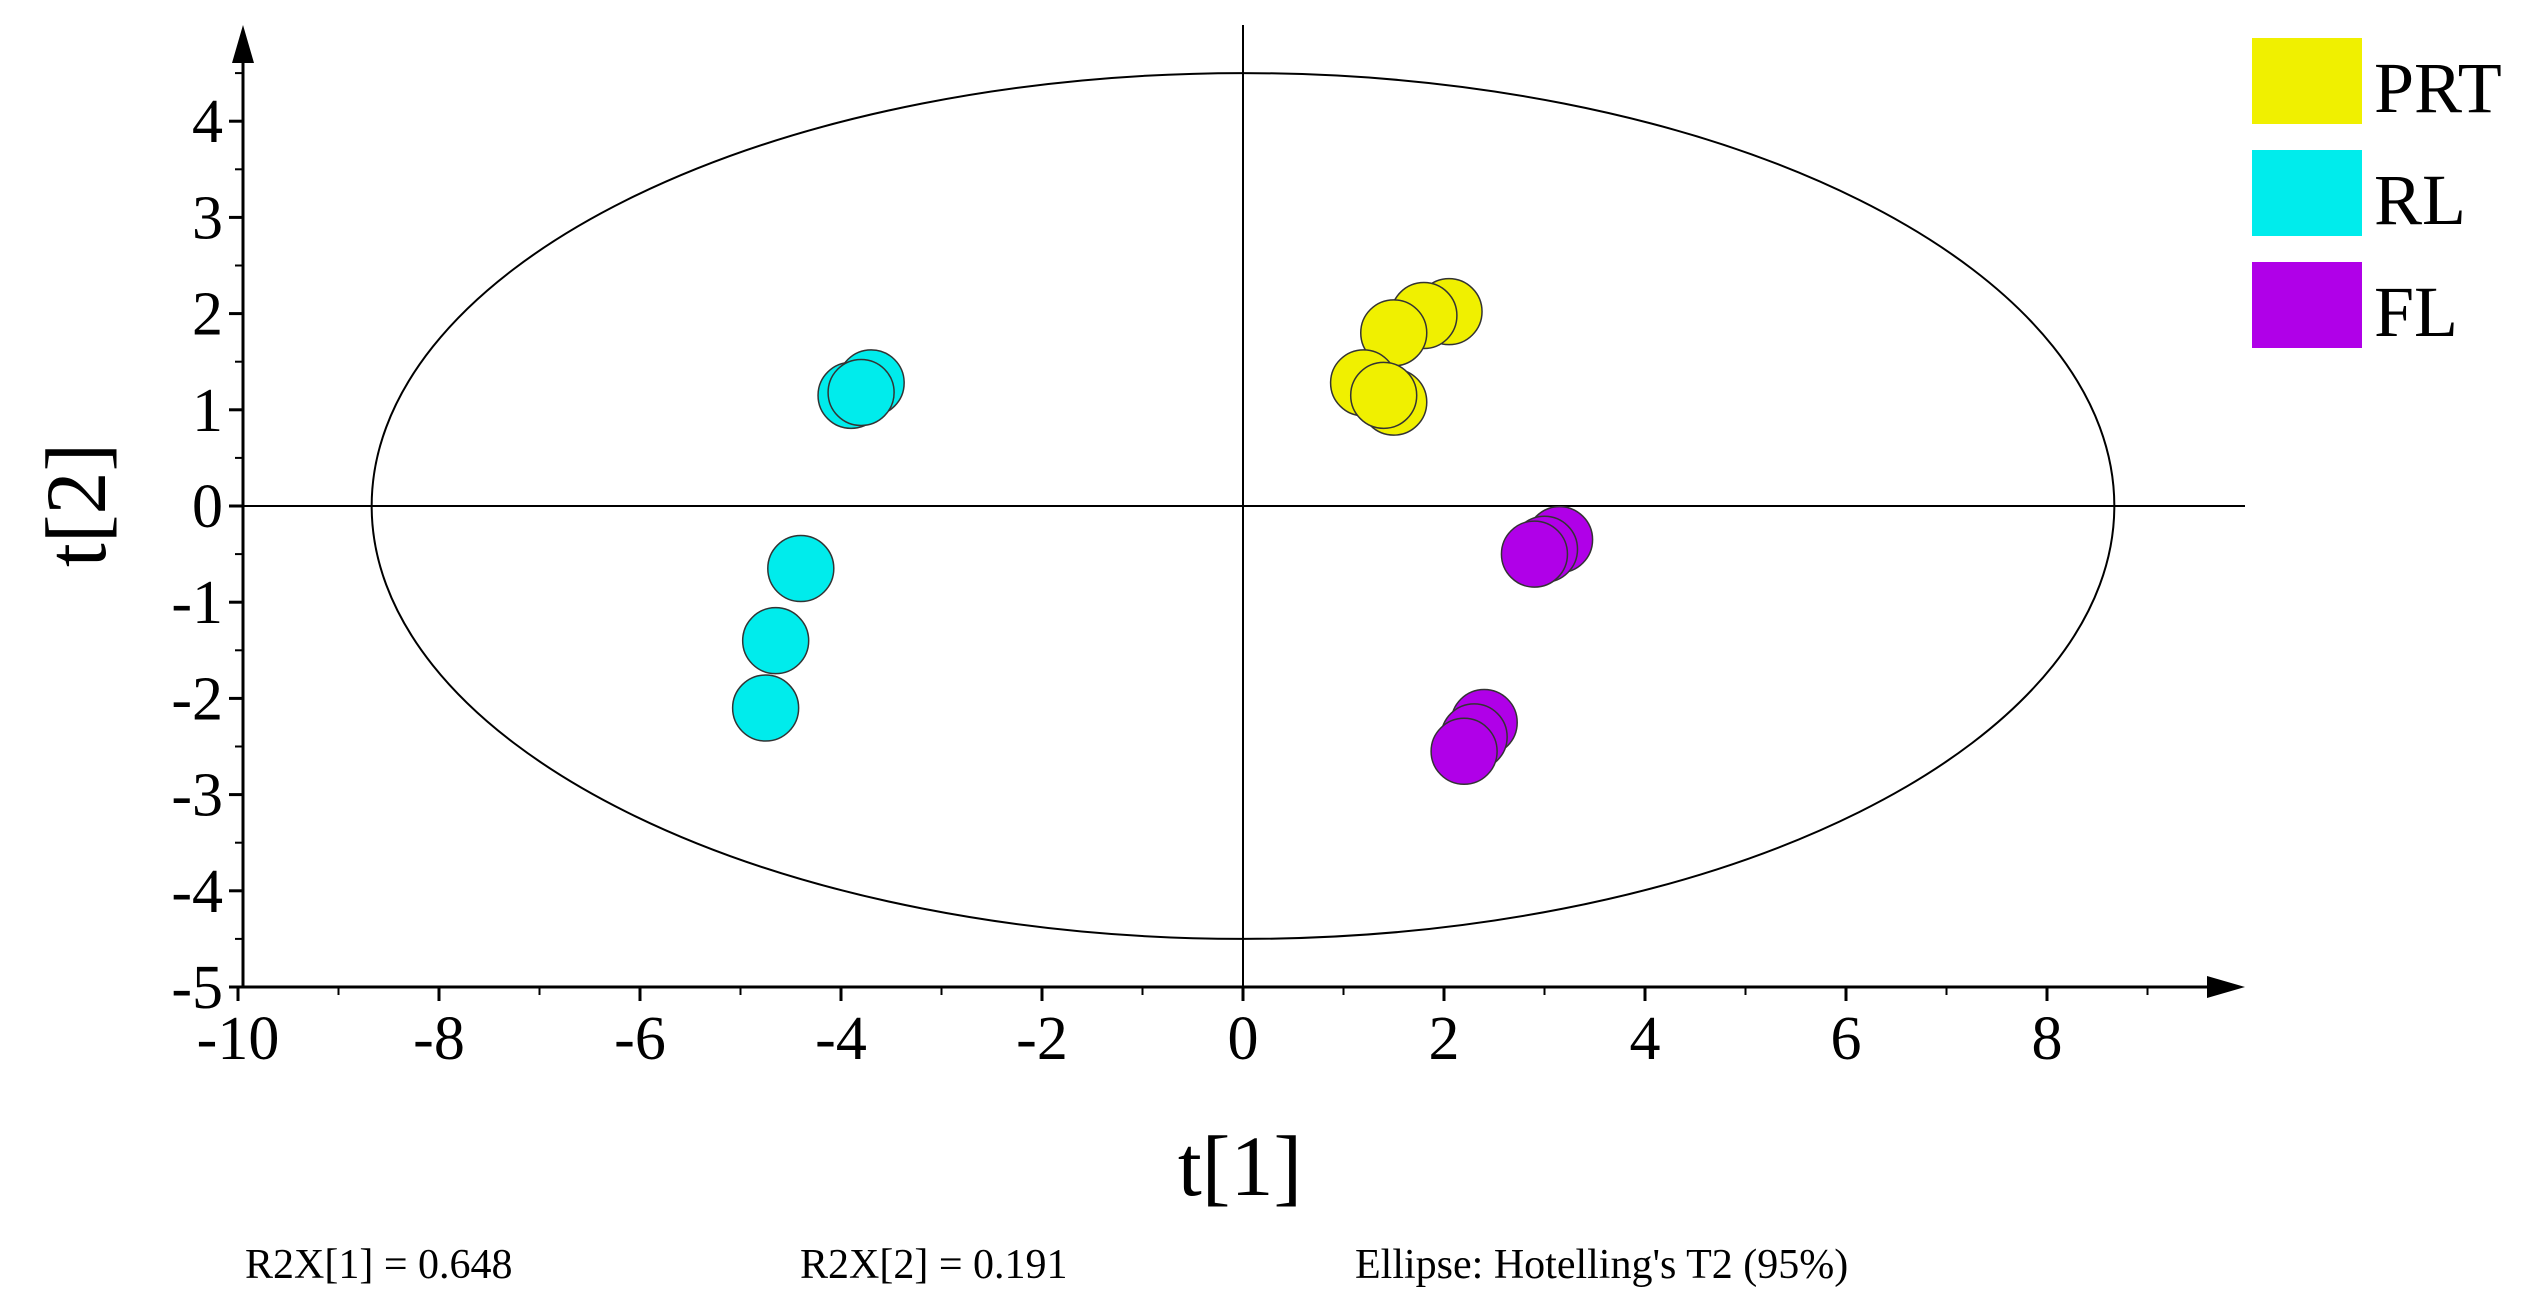  What do you see at coordinates (2307, 81) in the screenshot?
I see `legend-swatch-prt` at bounding box center [2307, 81].